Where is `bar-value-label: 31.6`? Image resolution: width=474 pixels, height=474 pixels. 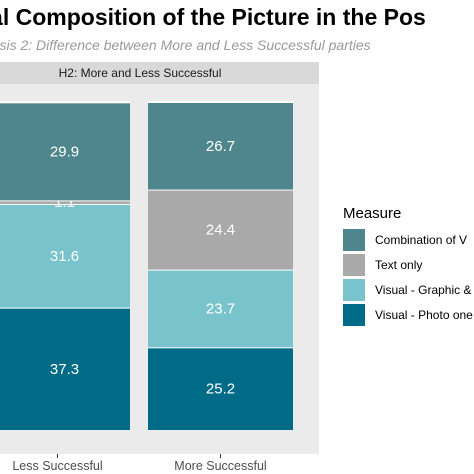 bar-value-label: 31.6 is located at coordinates (64, 256).